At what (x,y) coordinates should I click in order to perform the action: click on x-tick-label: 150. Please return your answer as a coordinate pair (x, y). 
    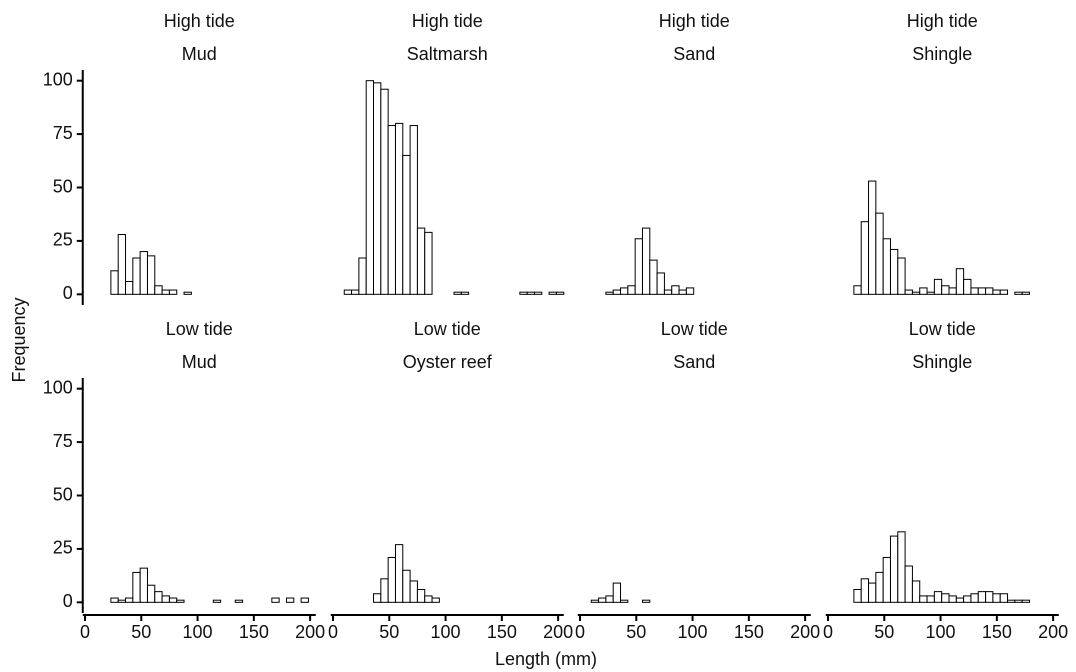
    Looking at the image, I should click on (254, 632).